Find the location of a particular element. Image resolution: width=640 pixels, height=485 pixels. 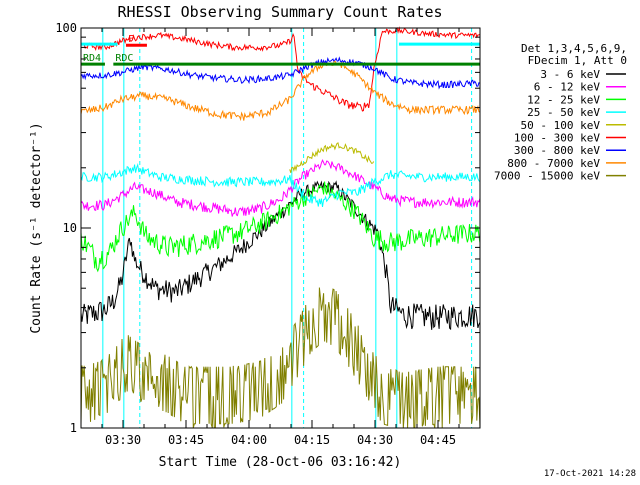

legend-entry-6: 300 - 800 keV is located at coordinates (557, 150).